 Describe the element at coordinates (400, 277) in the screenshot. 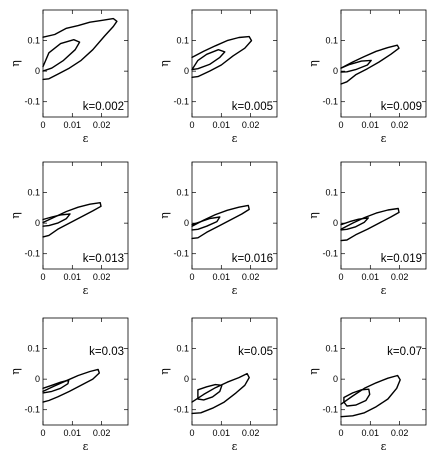

I see `panel-6-xtick-label: 0.02` at that location.